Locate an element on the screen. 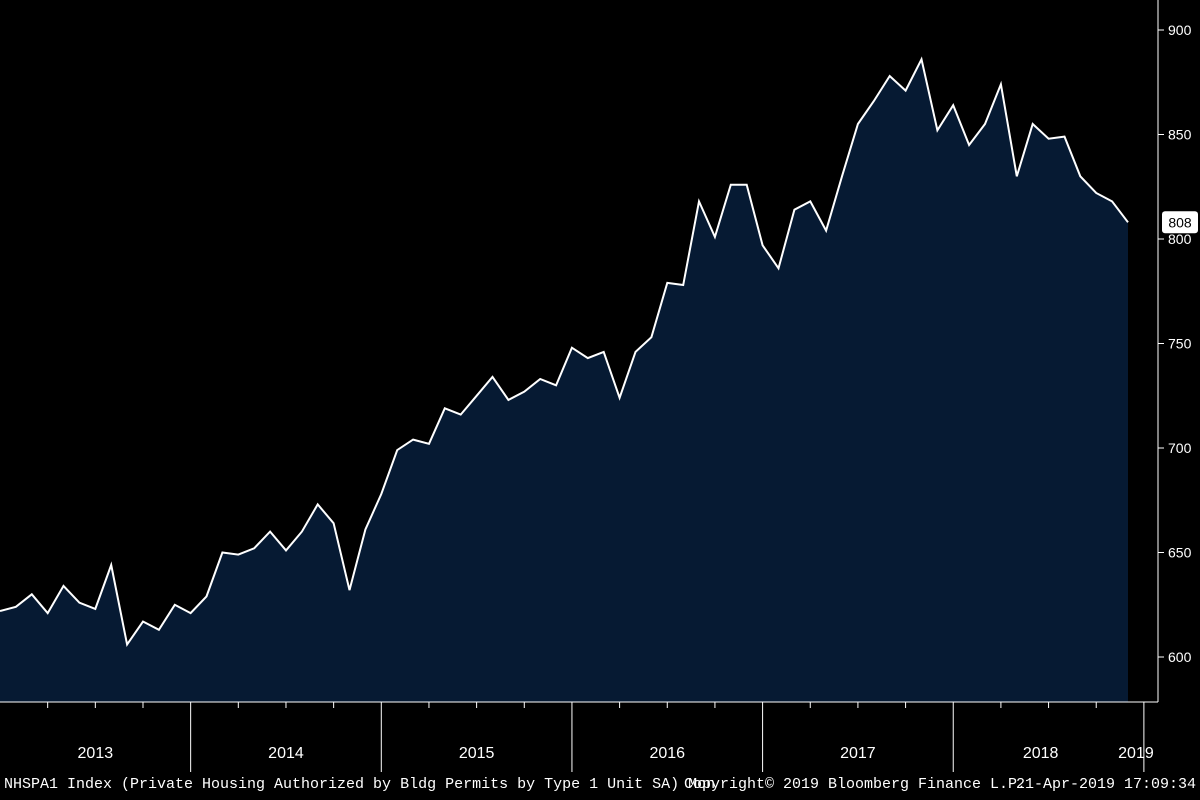  y-axis-ticks: 600 650 700 750 800 850 900 is located at coordinates (1175, 343).